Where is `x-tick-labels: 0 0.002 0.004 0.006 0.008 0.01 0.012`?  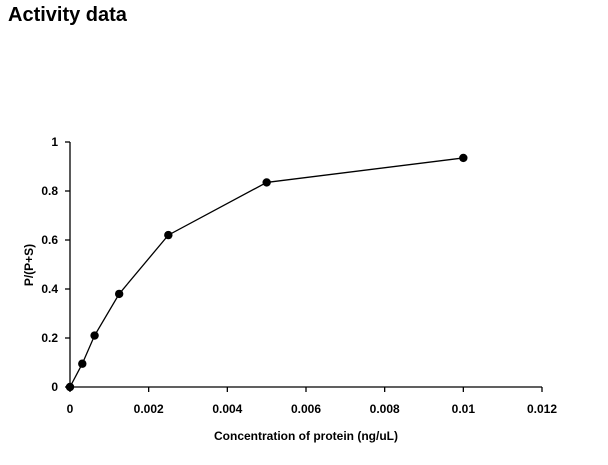 x-tick-labels: 0 0.002 0.004 0.006 0.008 0.01 0.012 is located at coordinates (312, 409).